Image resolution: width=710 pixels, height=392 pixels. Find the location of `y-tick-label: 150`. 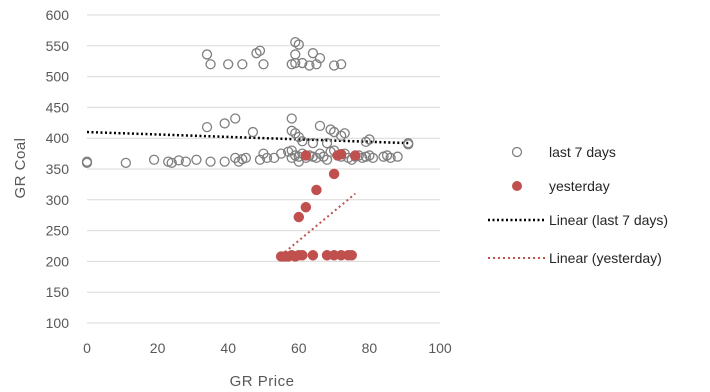

y-tick-label: 150 is located at coordinates (58, 292).